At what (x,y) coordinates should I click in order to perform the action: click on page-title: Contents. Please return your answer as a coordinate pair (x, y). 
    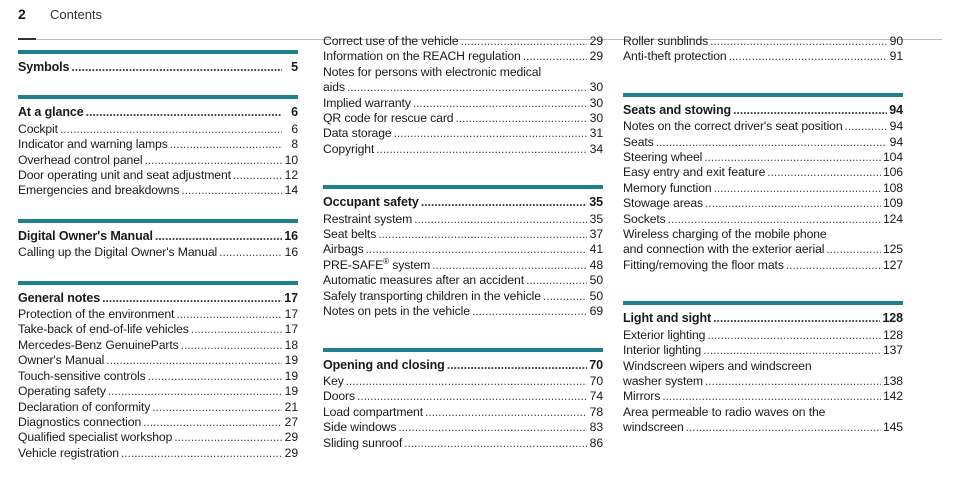
    Looking at the image, I should click on (76, 14).